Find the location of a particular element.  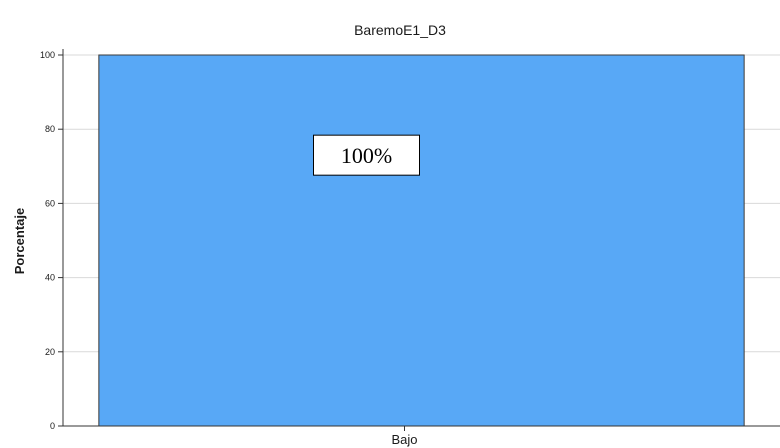

data-labels: 100% is located at coordinates (366, 155).